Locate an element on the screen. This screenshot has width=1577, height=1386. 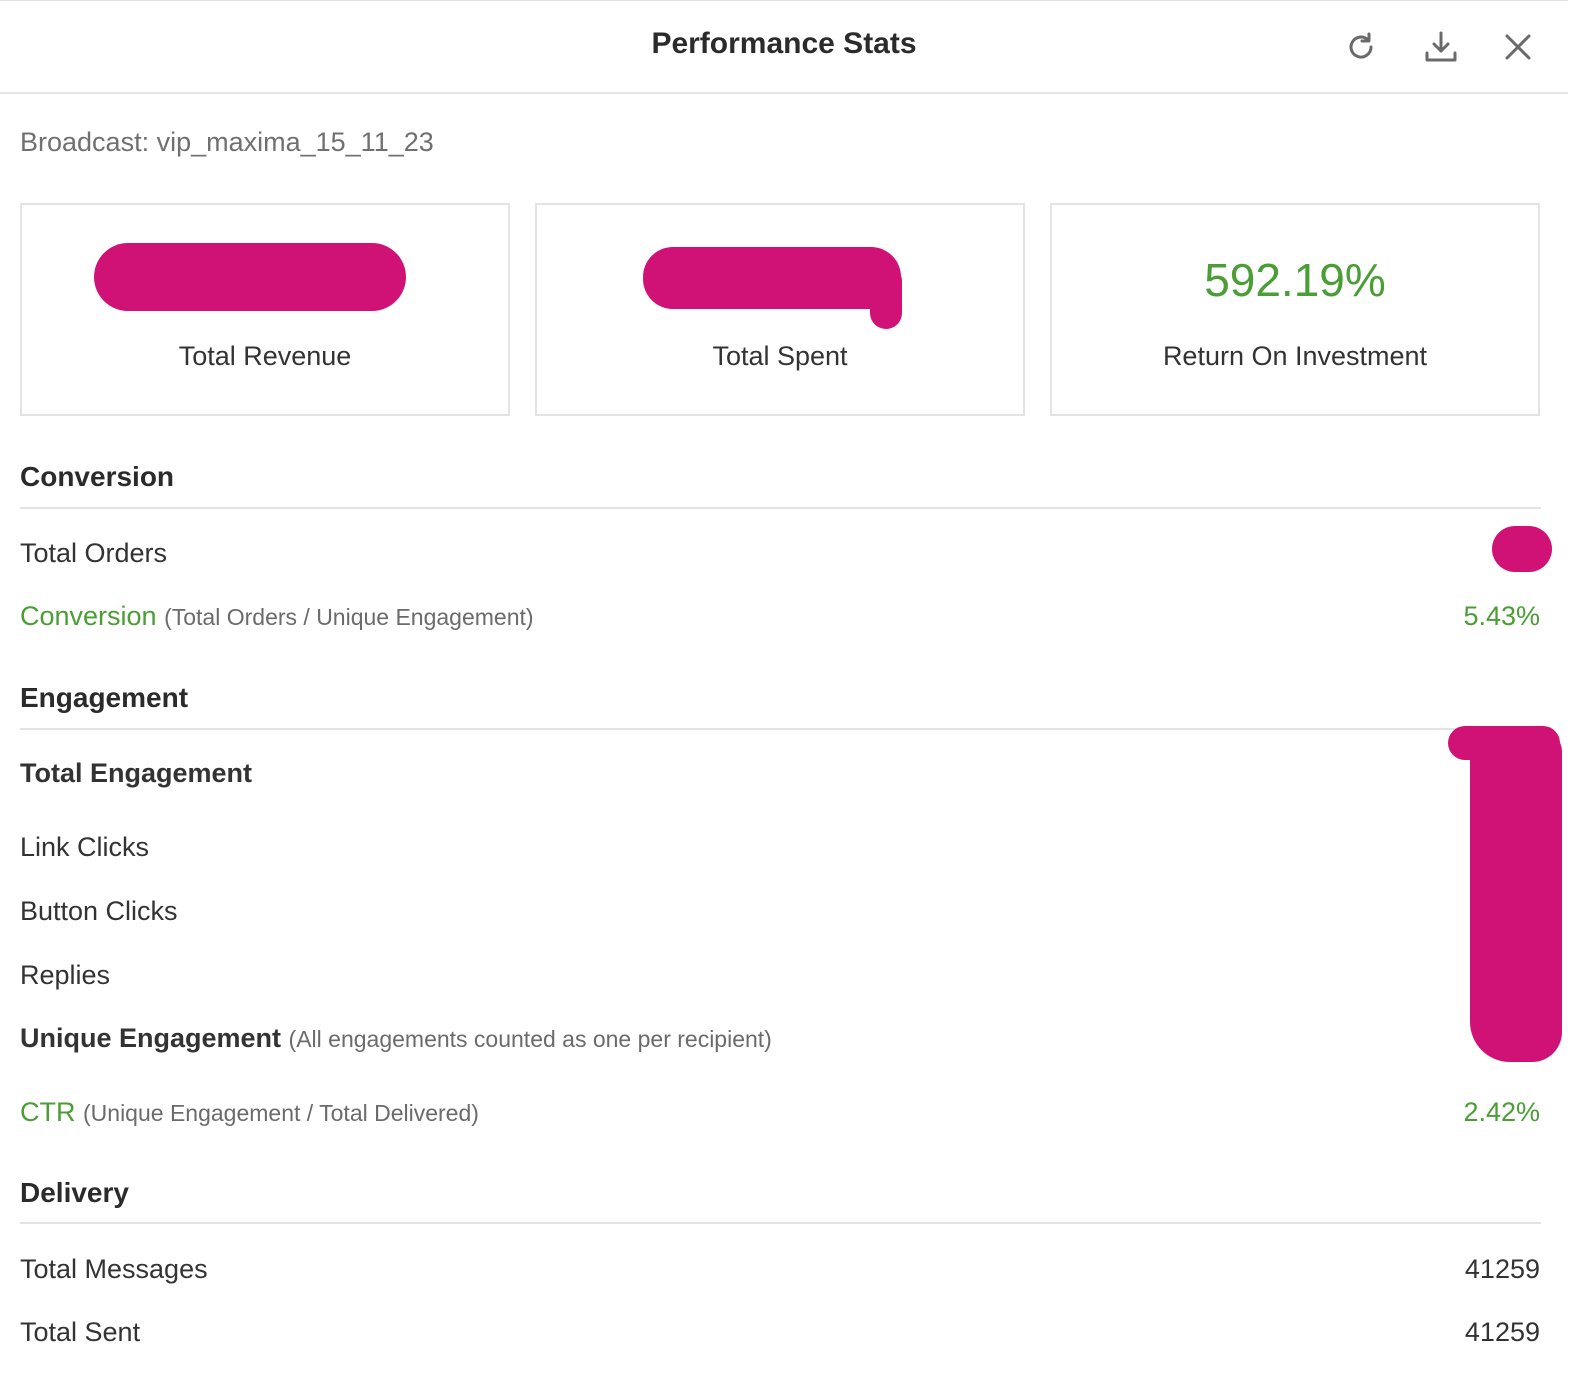
refresh-icon is located at coordinates (1361, 45).